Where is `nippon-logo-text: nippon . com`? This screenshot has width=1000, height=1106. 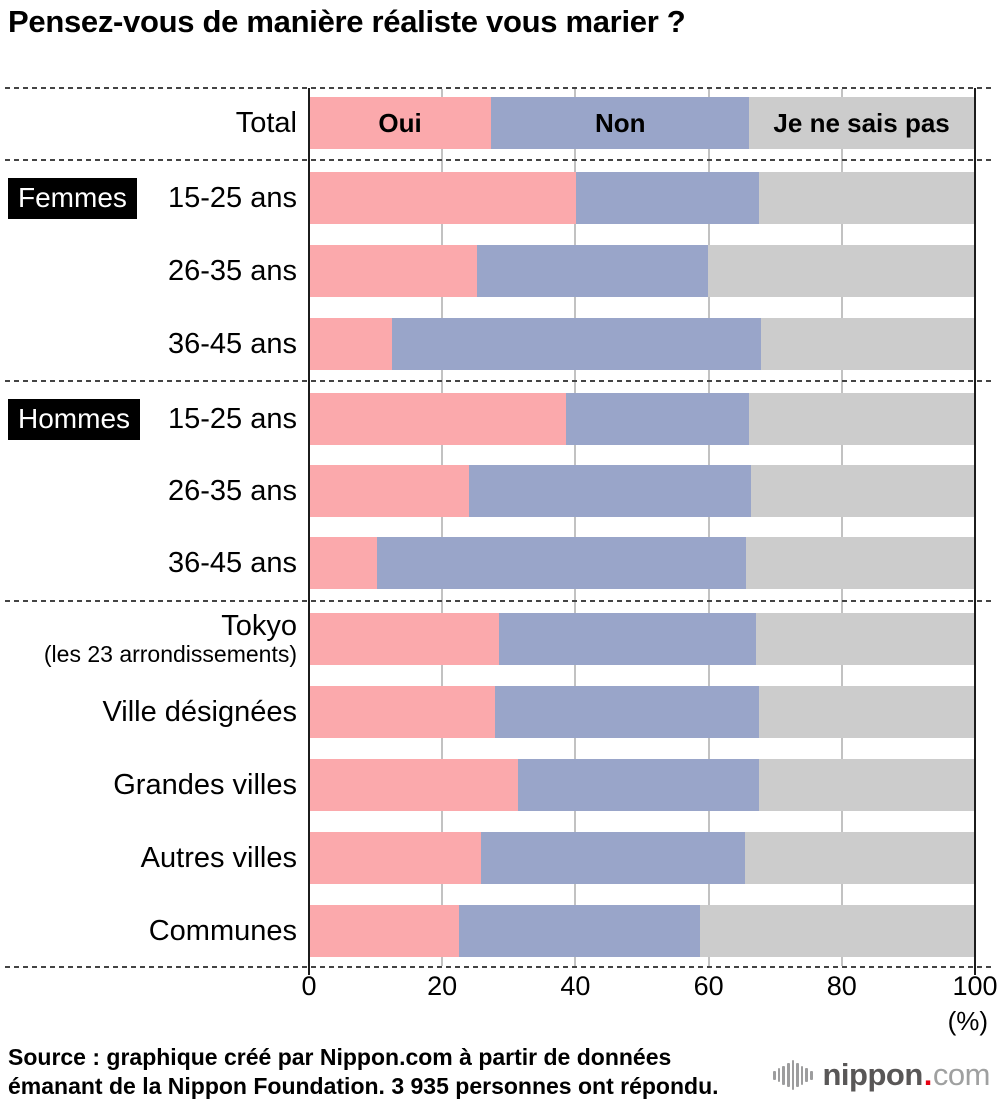
nippon-logo-text: nippon . com is located at coordinates (907, 1075).